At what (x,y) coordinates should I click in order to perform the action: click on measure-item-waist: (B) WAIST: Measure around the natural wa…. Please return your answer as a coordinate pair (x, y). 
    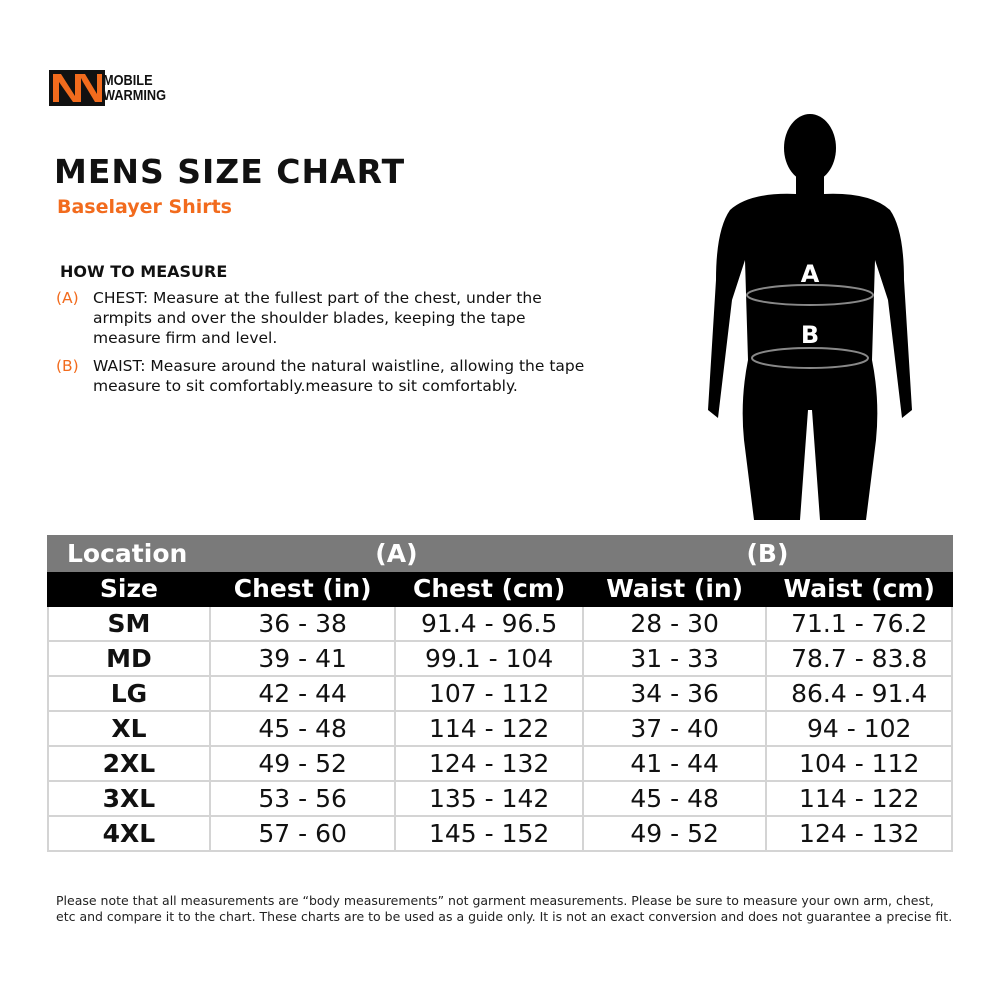
    Looking at the image, I should click on (326, 376).